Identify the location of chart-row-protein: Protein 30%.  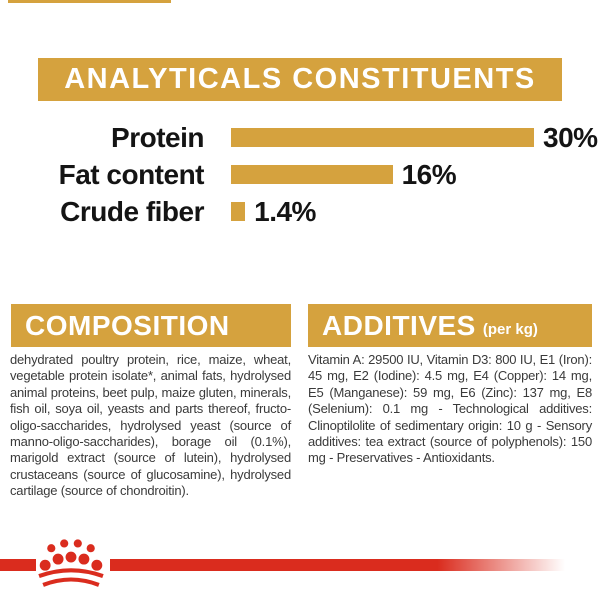
(300, 137).